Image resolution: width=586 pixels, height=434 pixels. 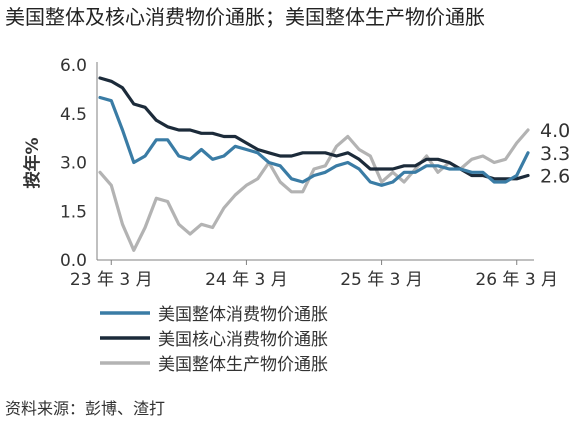 I want to click on end-label-1: 3.3, so click(x=555, y=154).